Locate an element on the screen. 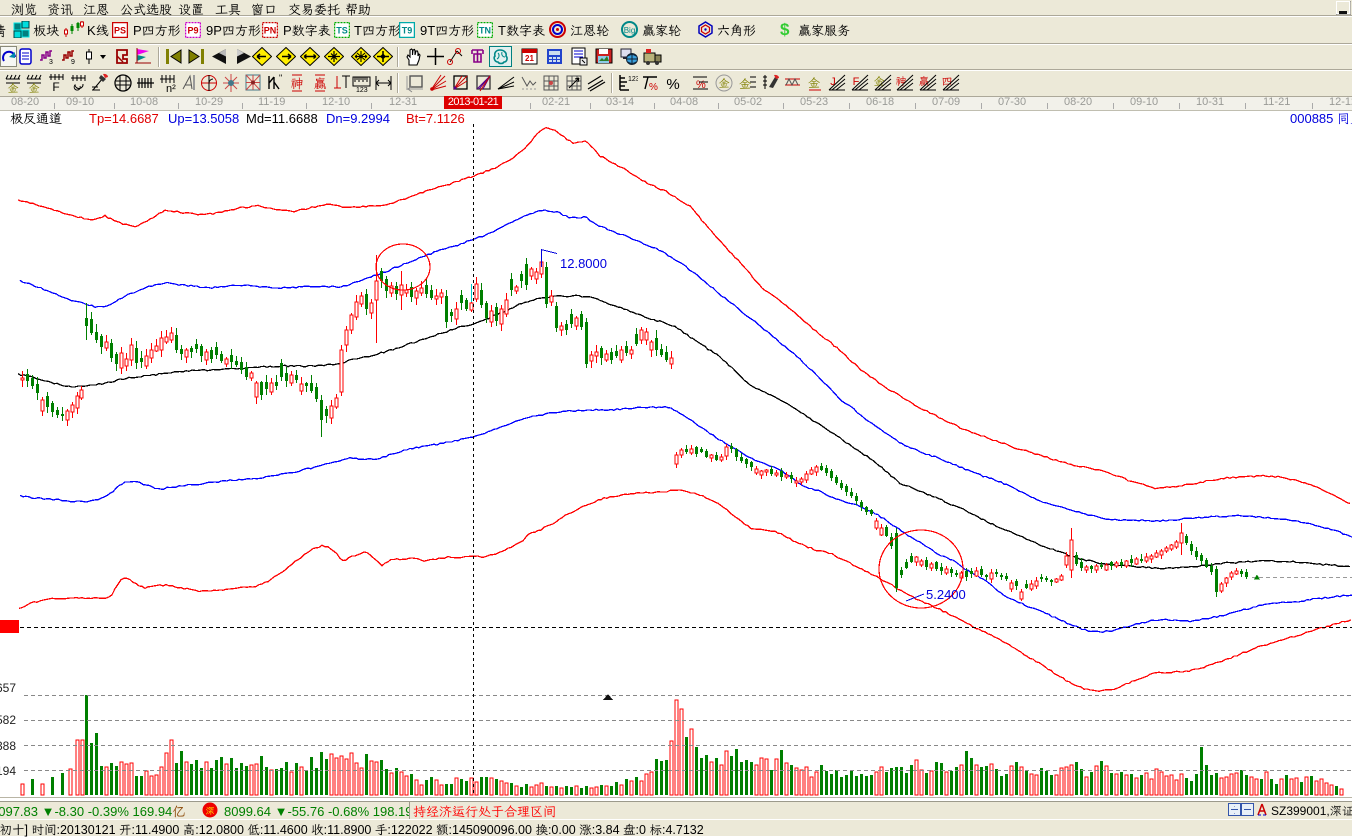 Image resolution: width=1352 pixels, height=838 pixels. svg-text: TN is located at coordinates (485, 31).